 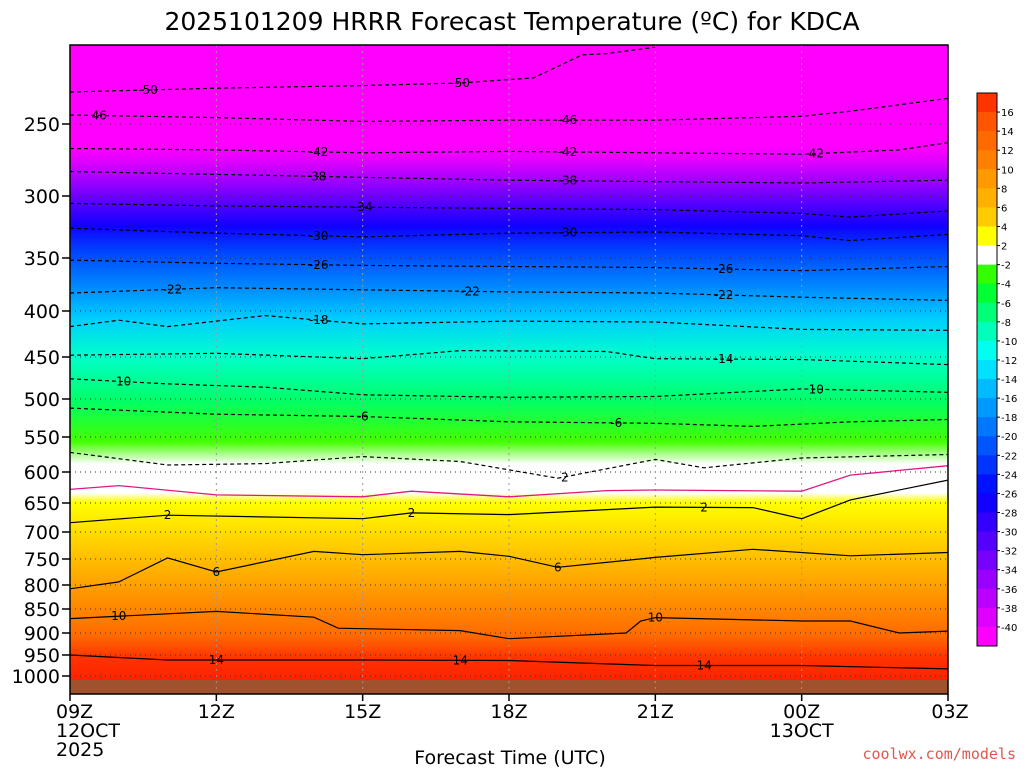 What do you see at coordinates (1009, 437) in the screenshot?
I see `colorbar-label: -20` at bounding box center [1009, 437].